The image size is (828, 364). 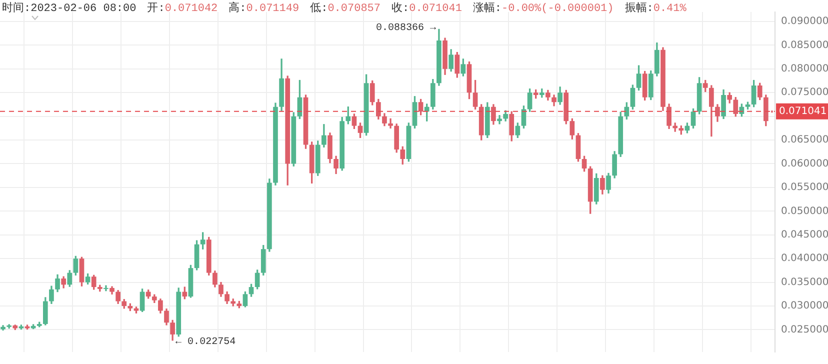 I want to click on y-tick-label: 0.025000, so click(x=804, y=330).